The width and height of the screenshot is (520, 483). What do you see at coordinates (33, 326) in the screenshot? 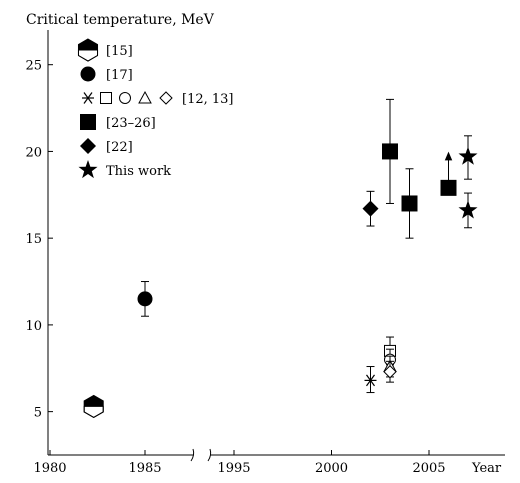
I see `y-tick-label-10: 10` at bounding box center [33, 326].